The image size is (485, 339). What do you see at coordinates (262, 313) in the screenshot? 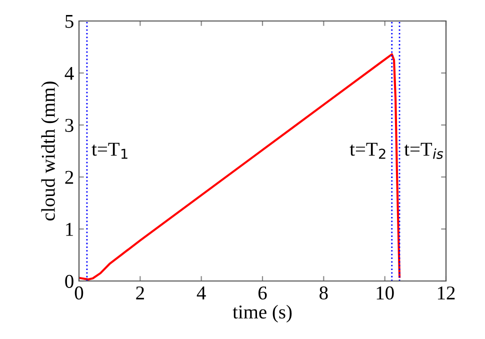
I see `x-axis-title: time (s)` at bounding box center [262, 313].